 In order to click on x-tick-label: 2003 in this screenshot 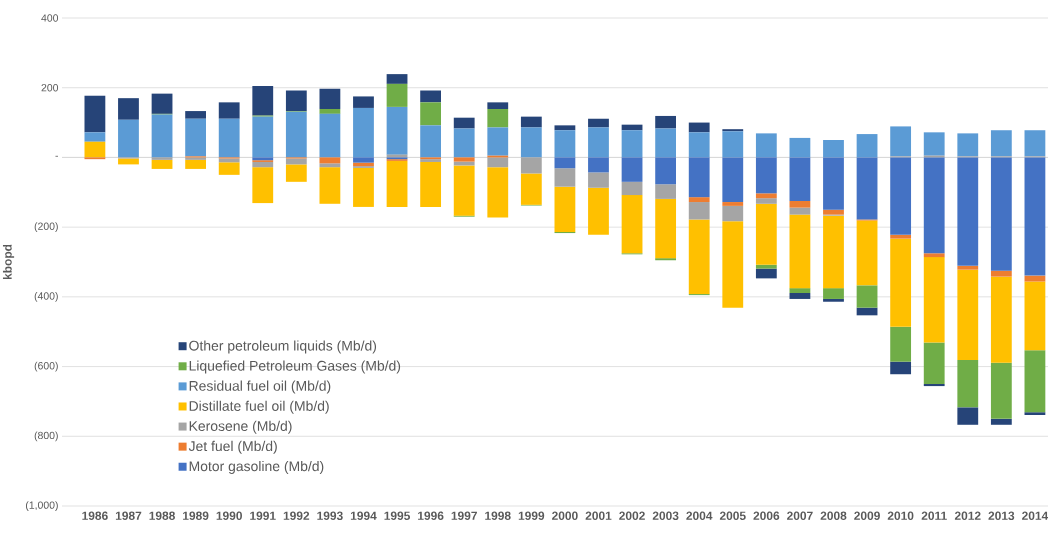, I will do `click(665, 516)`.